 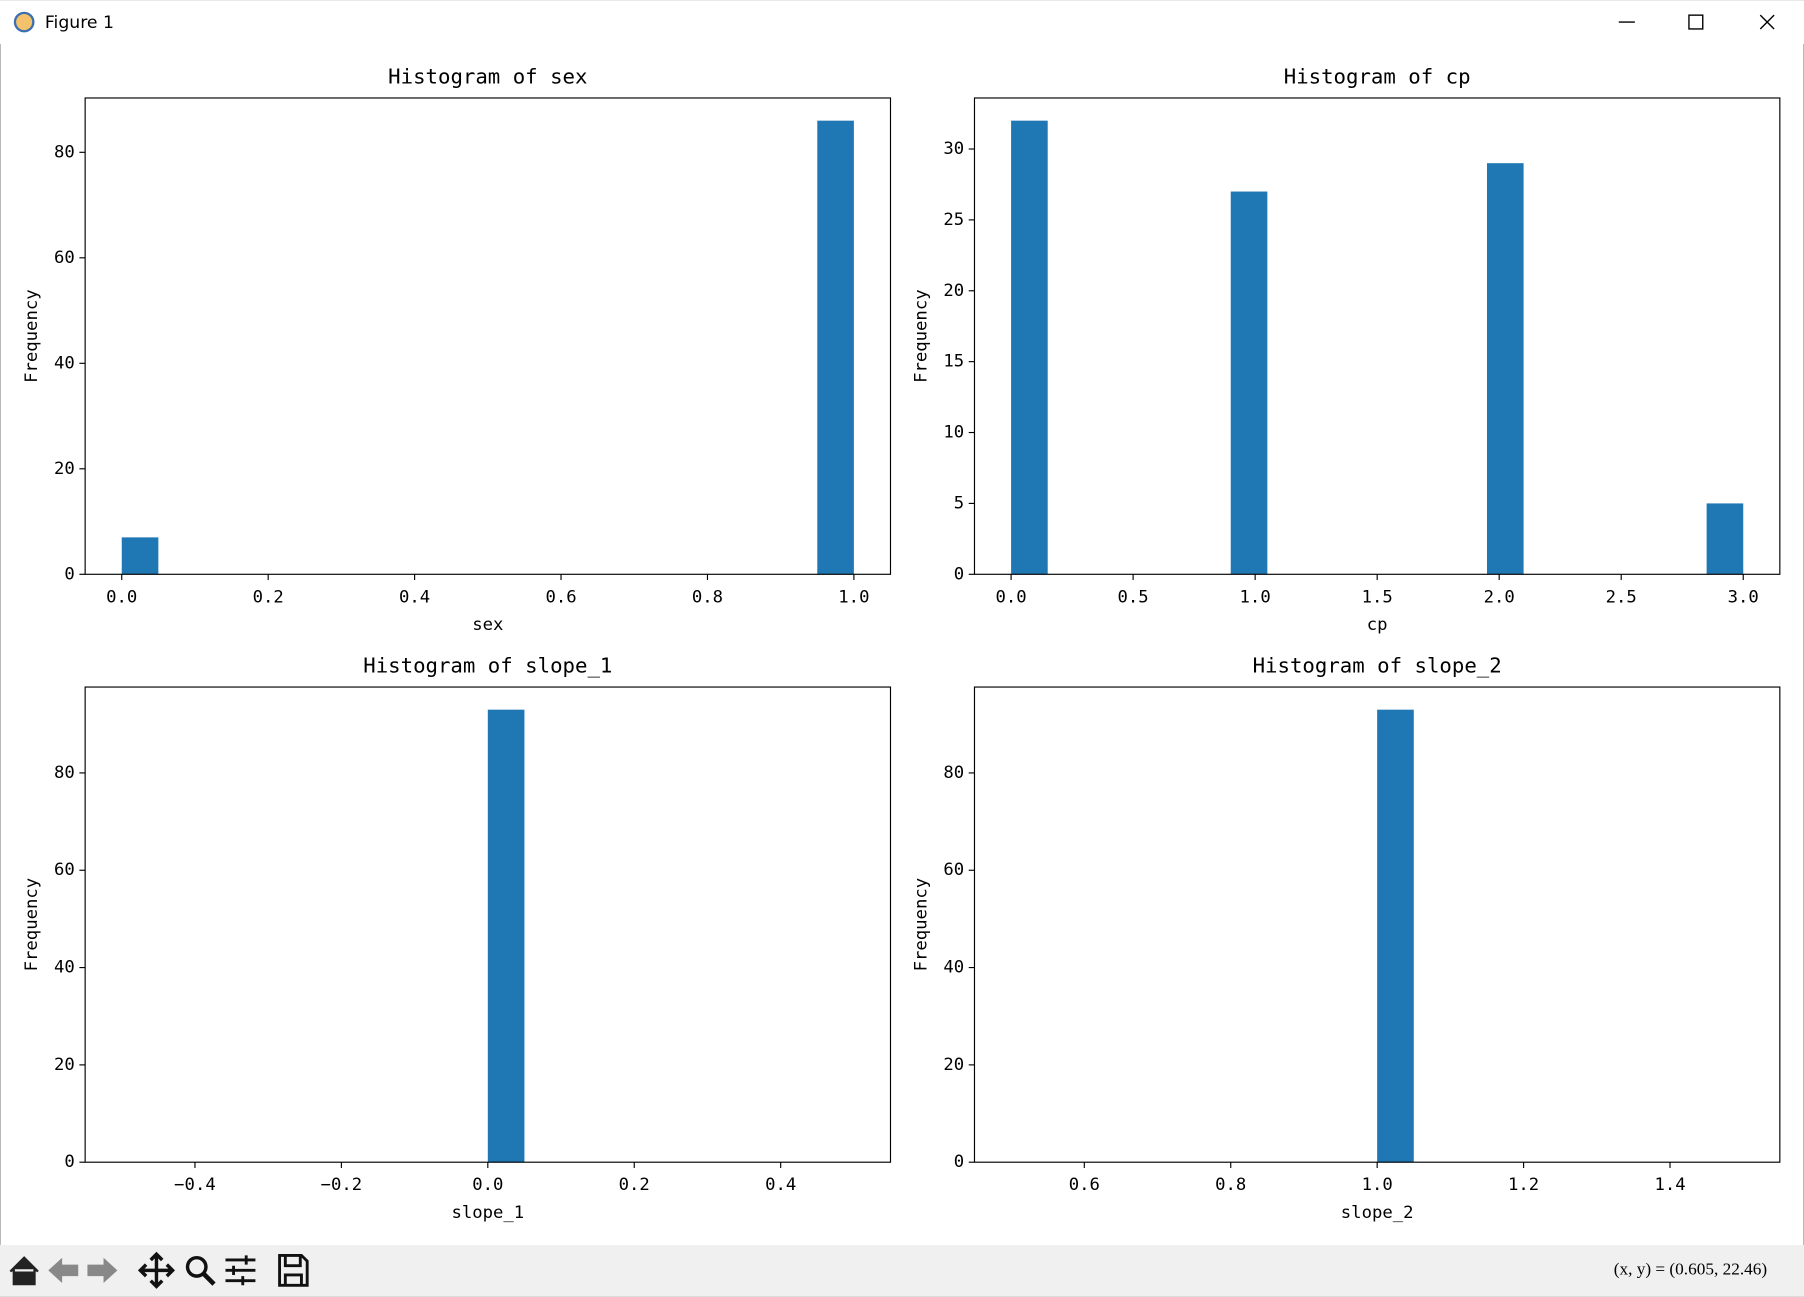 I want to click on x-tick-label: 0.5, so click(x=1133, y=597).